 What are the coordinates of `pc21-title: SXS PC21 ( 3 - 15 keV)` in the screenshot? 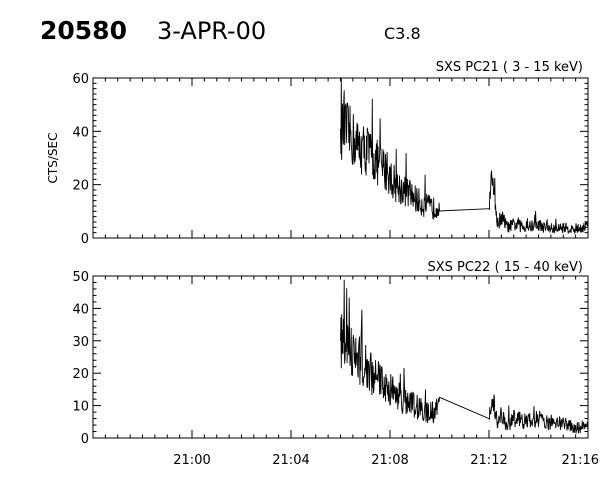 It's located at (509, 67).